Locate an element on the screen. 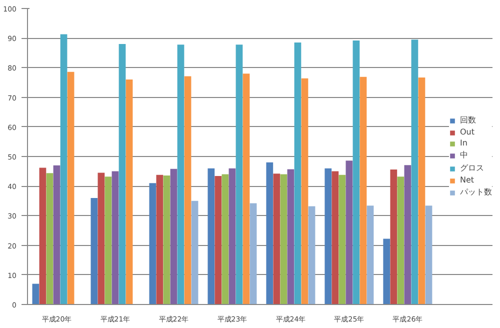 This screenshot has width=500, height=328. legend-label: Out is located at coordinates (468, 132).